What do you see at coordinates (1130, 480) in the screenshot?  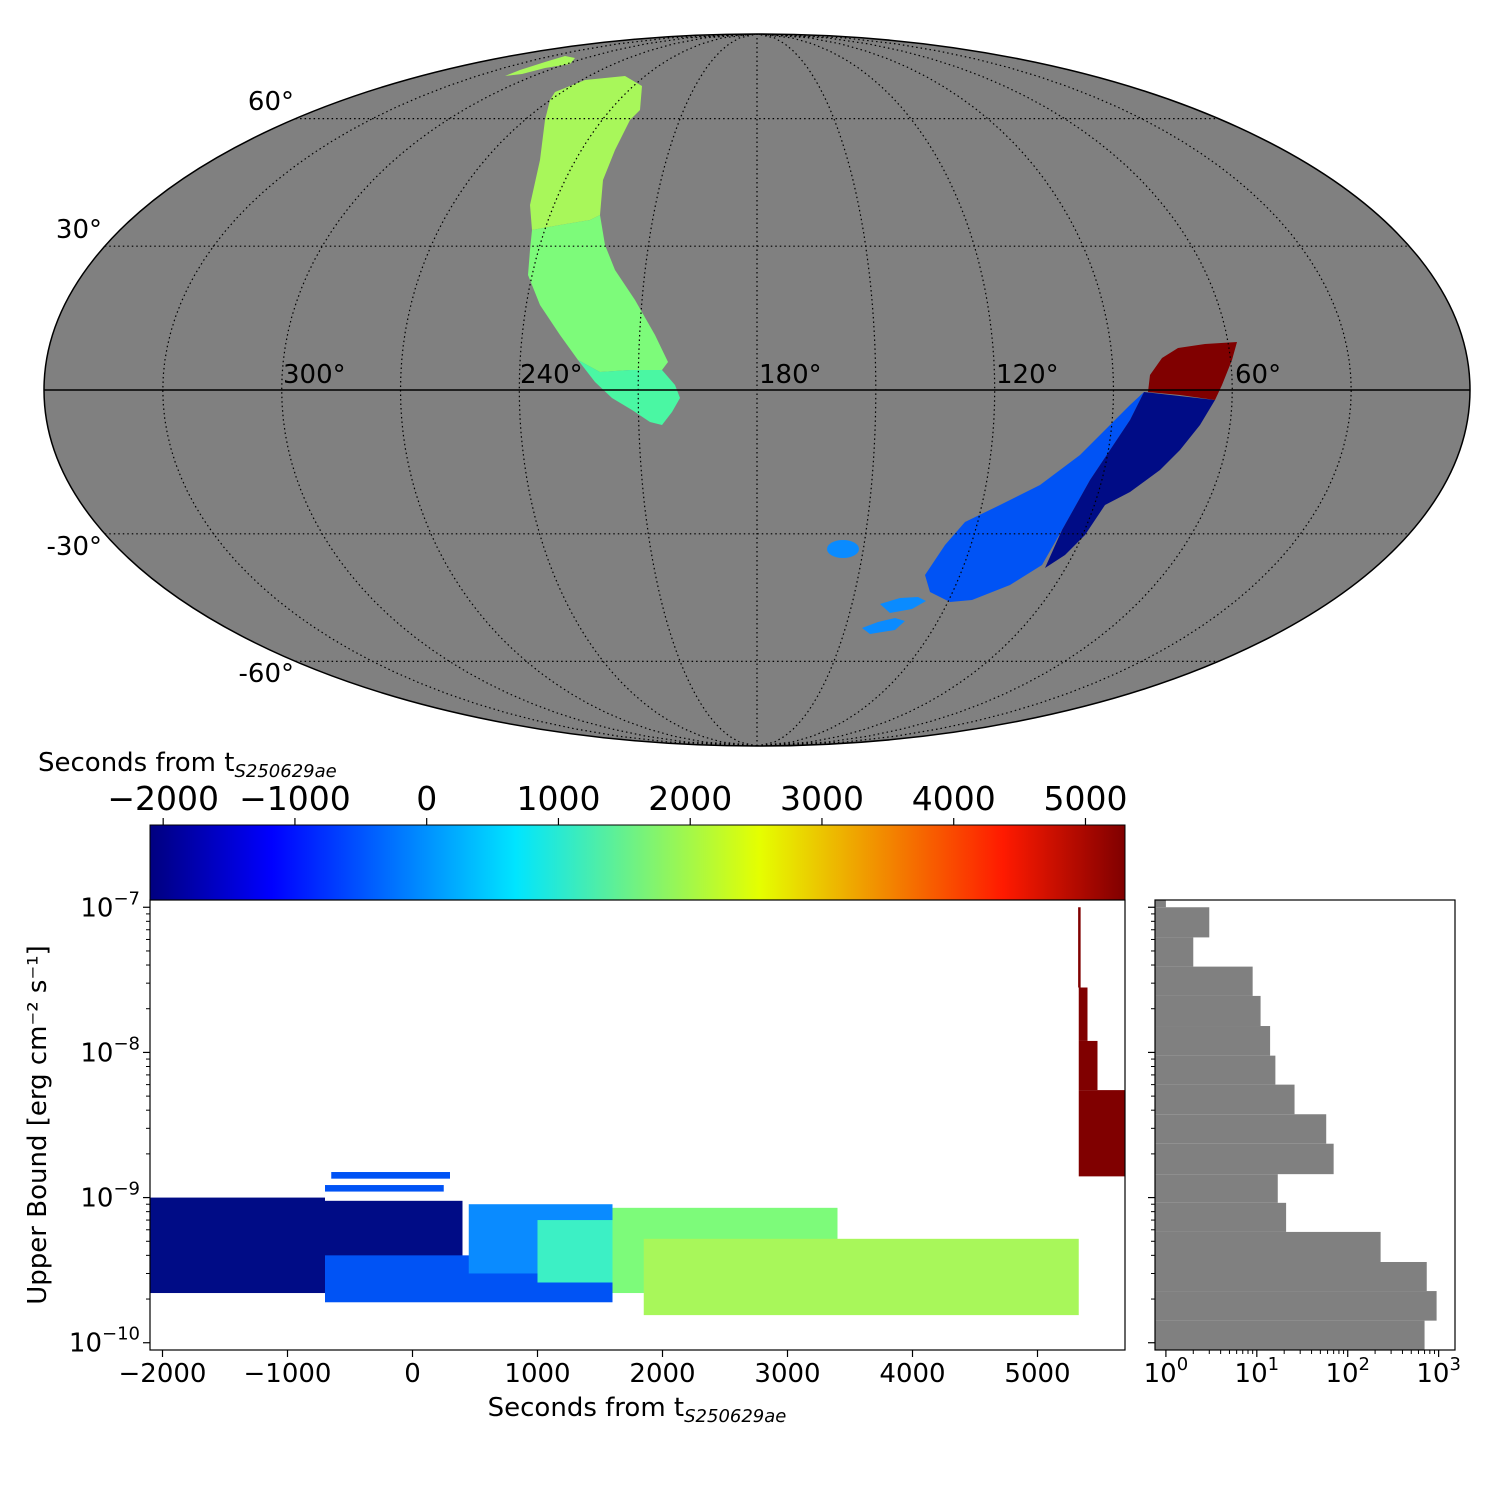 I see `region-south-dark` at bounding box center [1130, 480].